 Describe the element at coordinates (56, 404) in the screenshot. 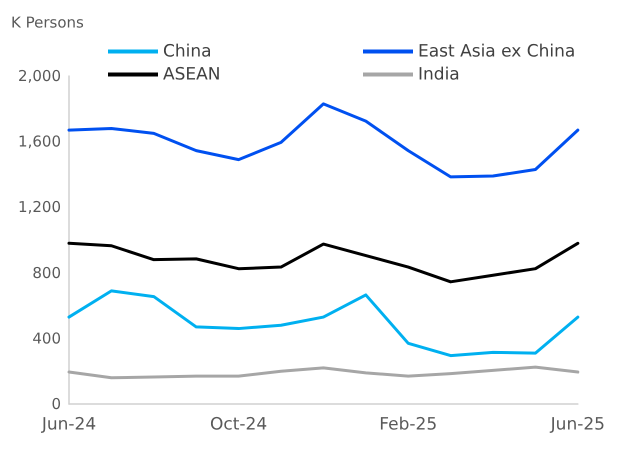

I see `y-tick-label: 0` at that location.